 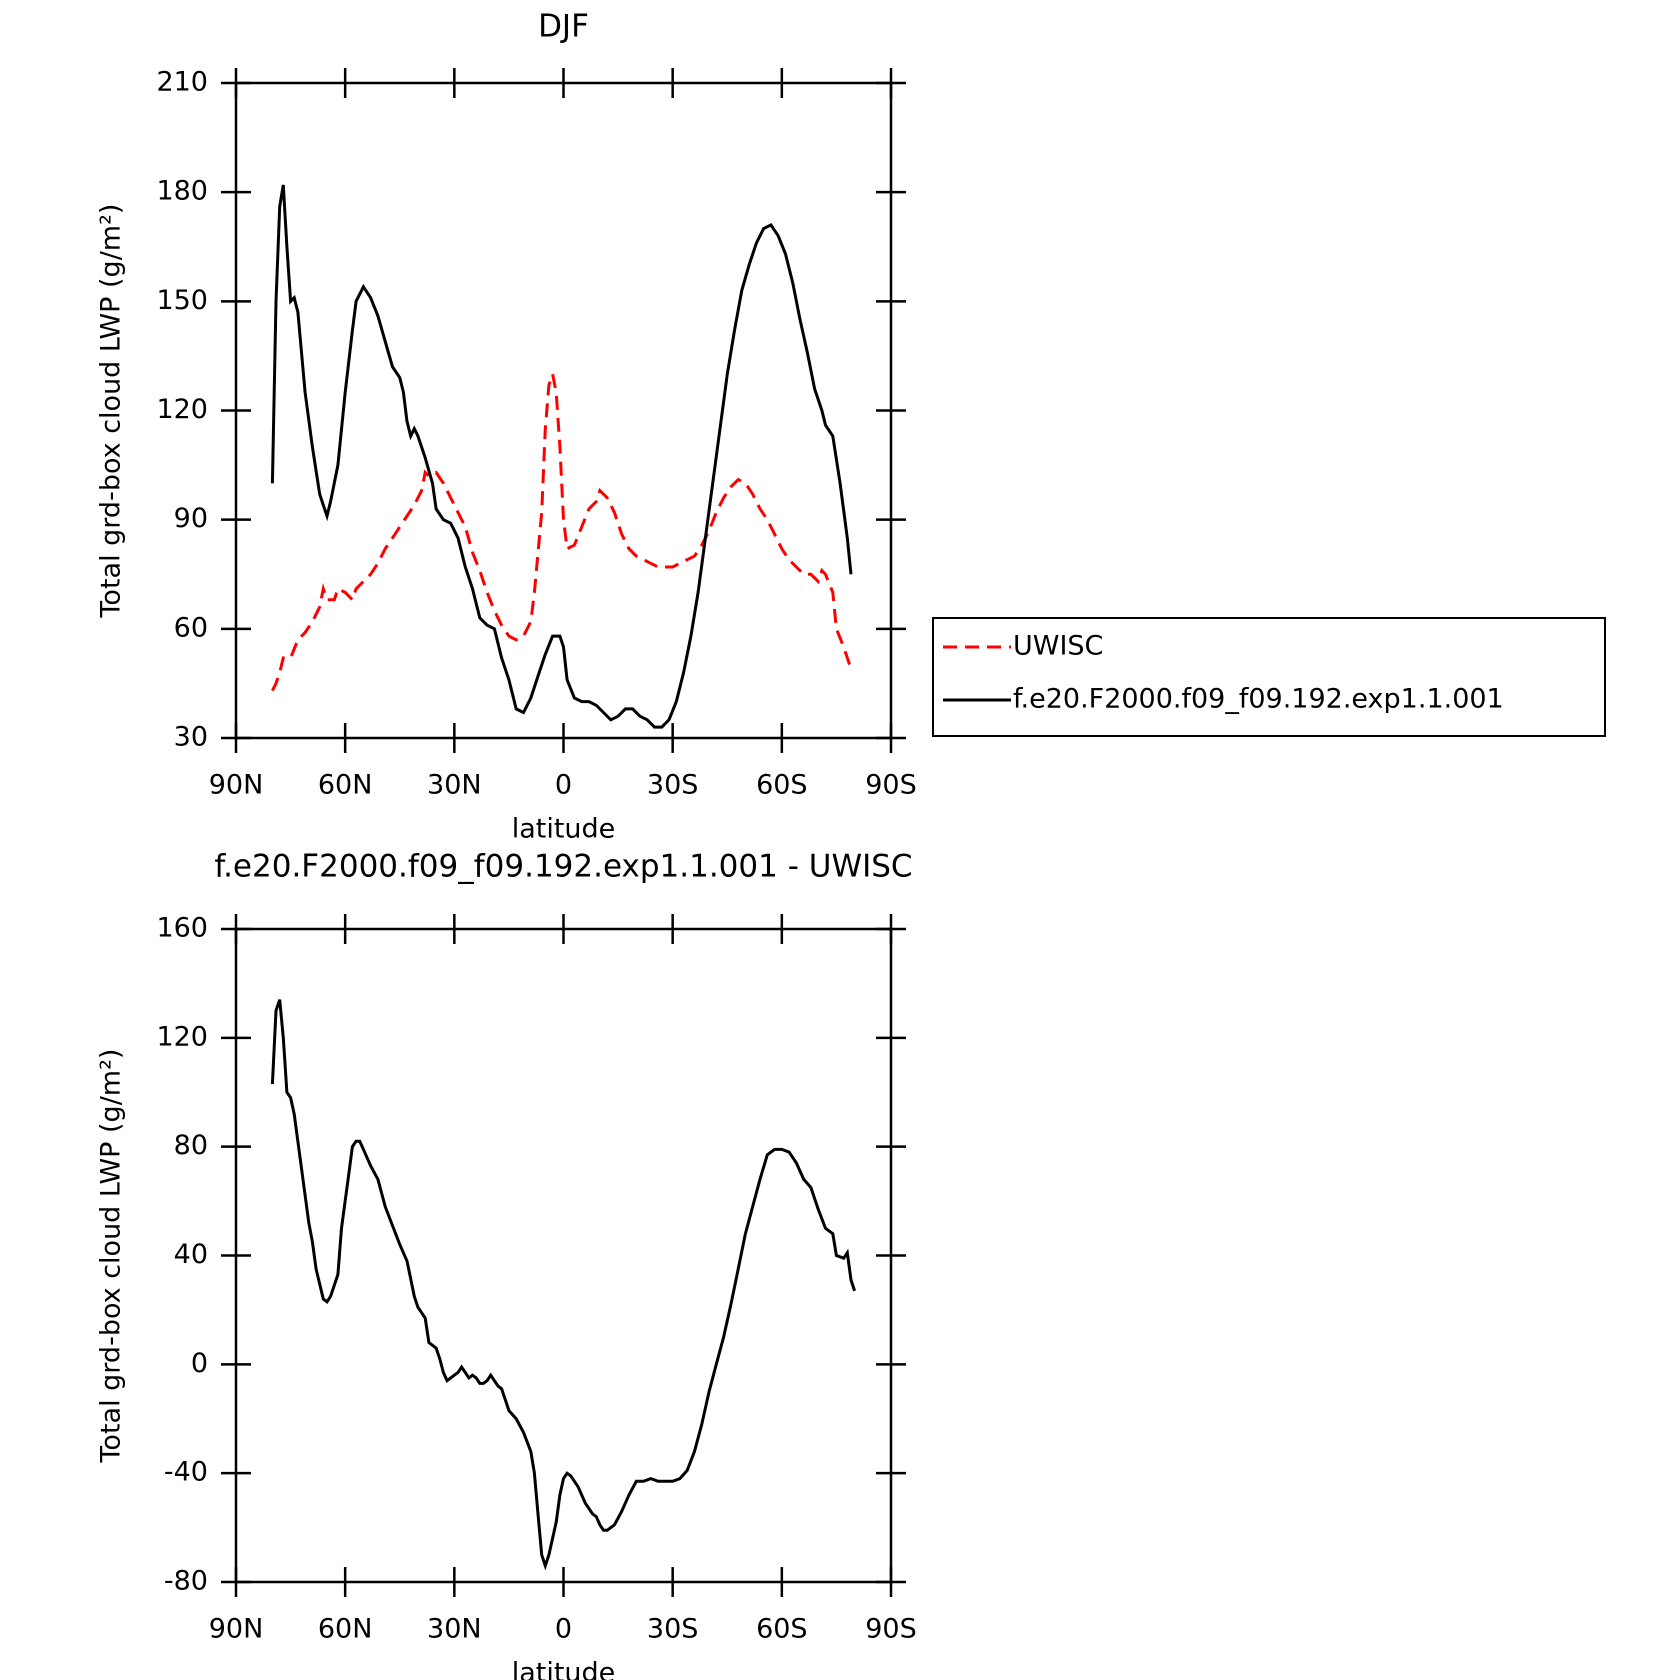 What do you see at coordinates (191, 627) in the screenshot?
I see `y-tick-label: 60` at bounding box center [191, 627].